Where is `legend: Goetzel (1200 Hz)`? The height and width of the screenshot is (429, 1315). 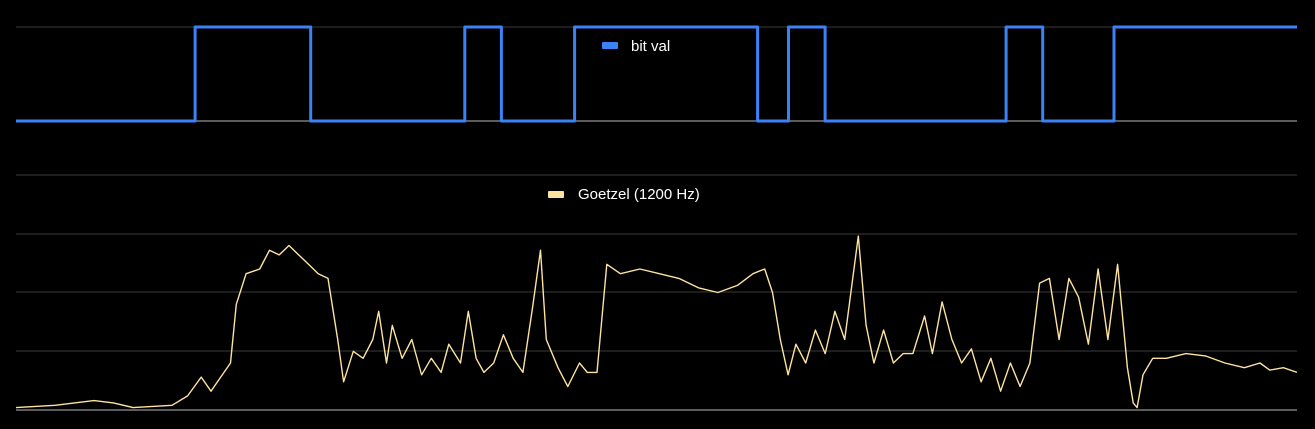
legend: Goetzel (1200 Hz) is located at coordinates (624, 194).